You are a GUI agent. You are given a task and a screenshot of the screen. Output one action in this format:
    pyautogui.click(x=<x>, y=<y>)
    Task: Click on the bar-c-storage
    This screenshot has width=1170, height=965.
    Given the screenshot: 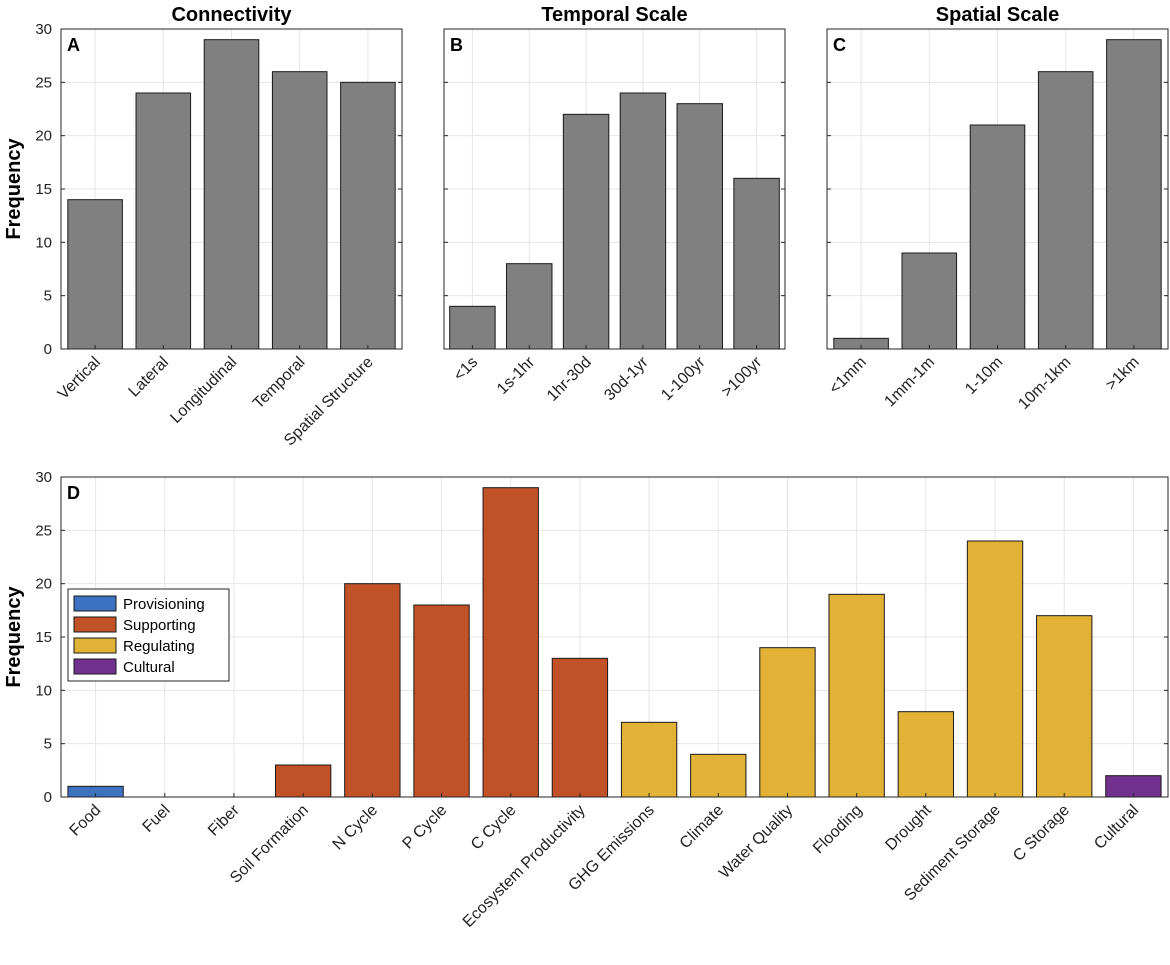 What is the action you would take?
    pyautogui.click(x=1064, y=706)
    